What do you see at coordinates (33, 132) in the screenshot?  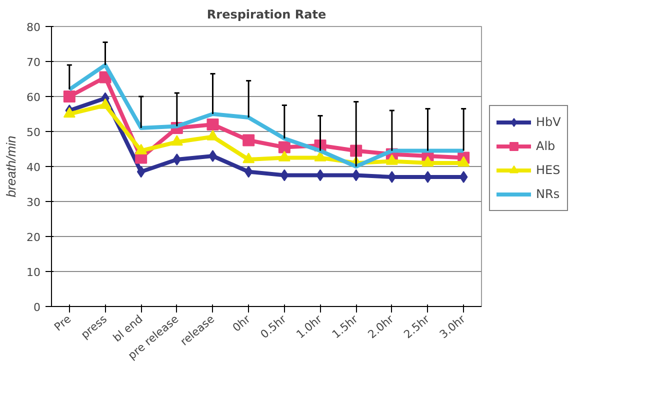 I see `y-tick-label: 50` at bounding box center [33, 132].